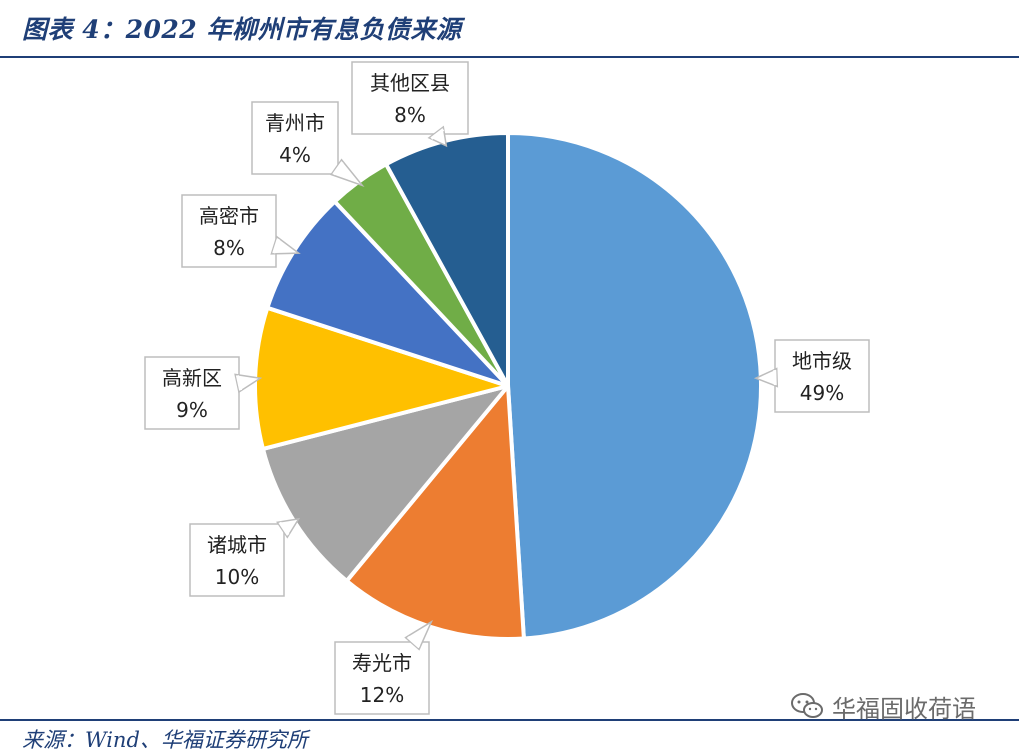  I want to click on callout-5: 高密市 8%, so click(241, 231).